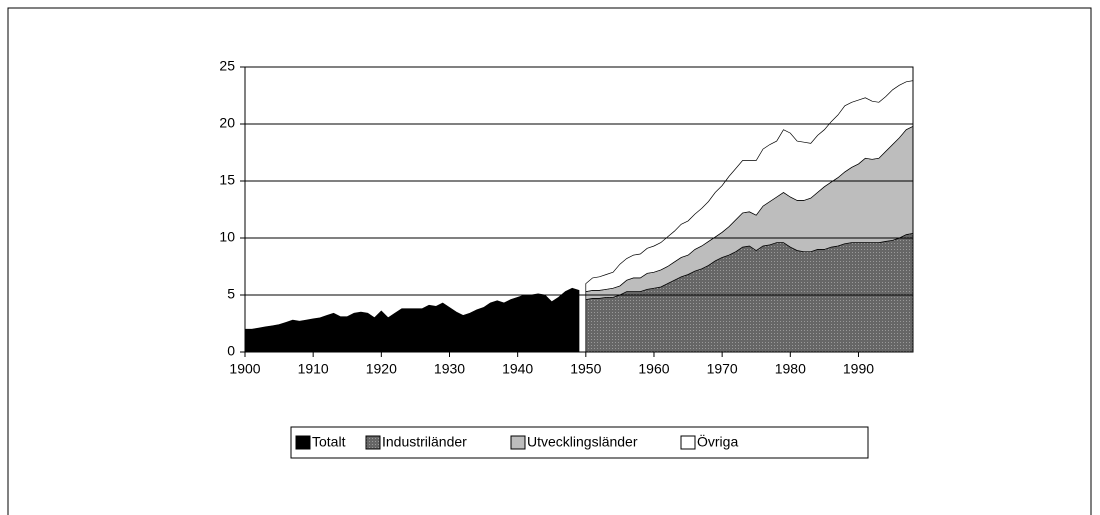 This screenshot has width=1100, height=515. I want to click on legend-label: Utvecklingsländer, so click(582, 442).